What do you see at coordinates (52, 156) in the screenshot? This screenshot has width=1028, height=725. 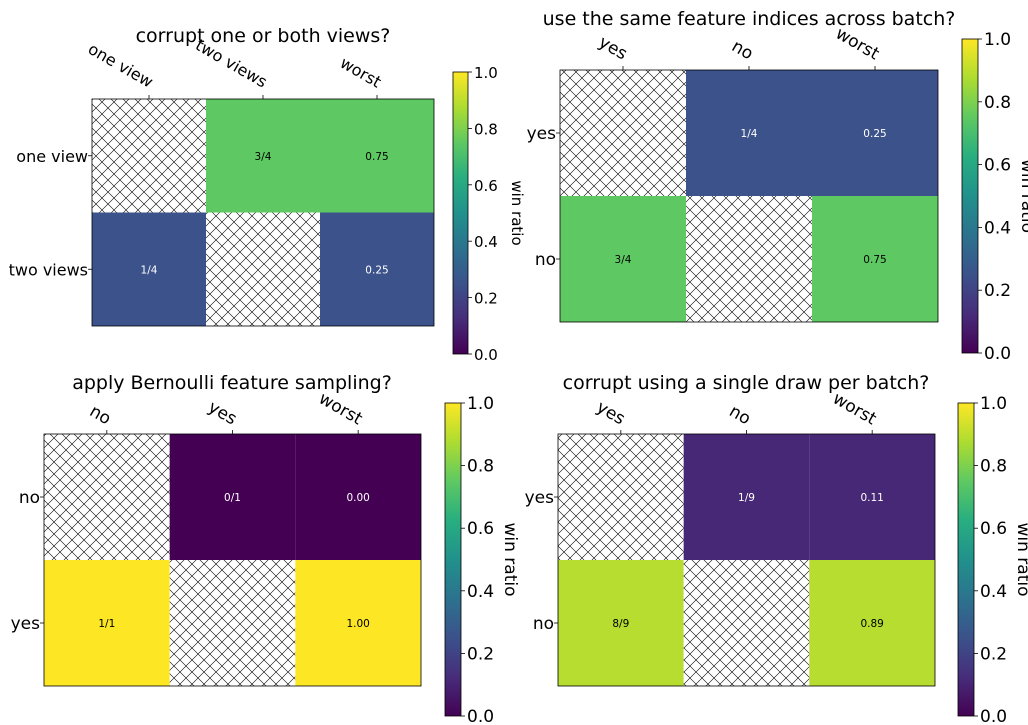 I see `y-tick-label: one view` at bounding box center [52, 156].